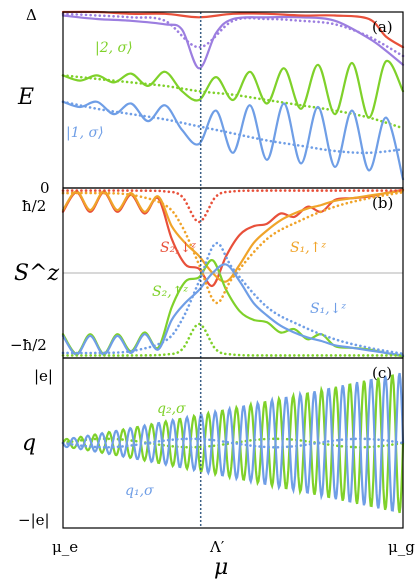 This screenshot has width=415, height=581. I want to click on panel-b-label: (b), so click(382, 203).